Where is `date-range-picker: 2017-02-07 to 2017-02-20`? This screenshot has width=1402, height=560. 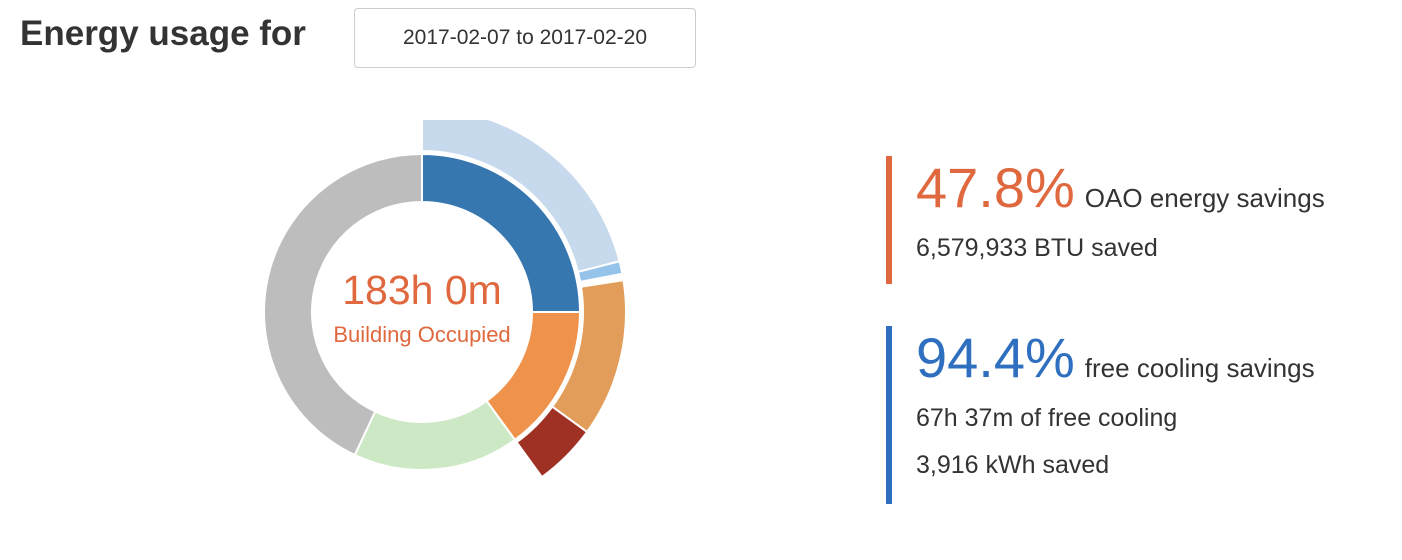 date-range-picker: 2017-02-07 to 2017-02-20 is located at coordinates (525, 38).